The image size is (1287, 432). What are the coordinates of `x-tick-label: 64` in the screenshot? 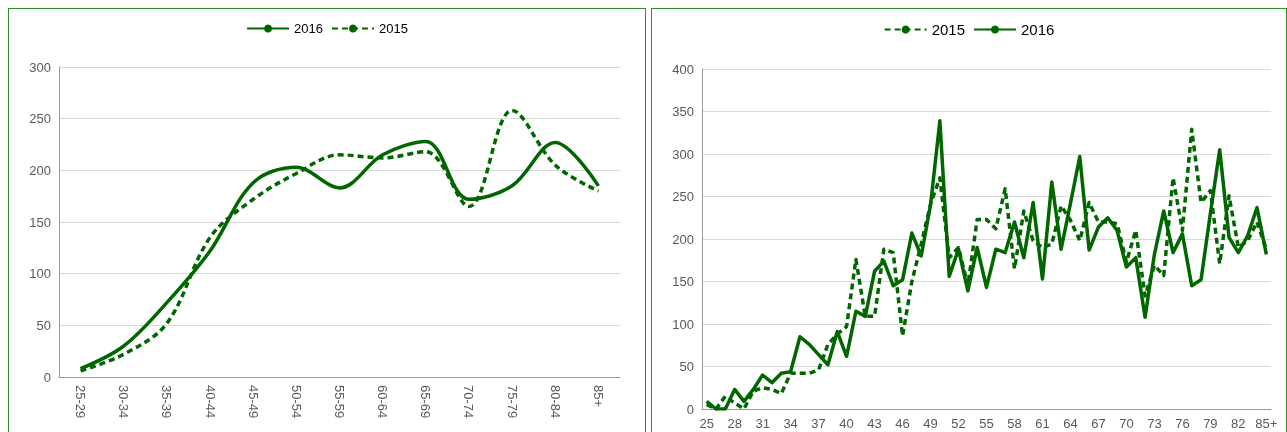 It's located at (1070, 423).